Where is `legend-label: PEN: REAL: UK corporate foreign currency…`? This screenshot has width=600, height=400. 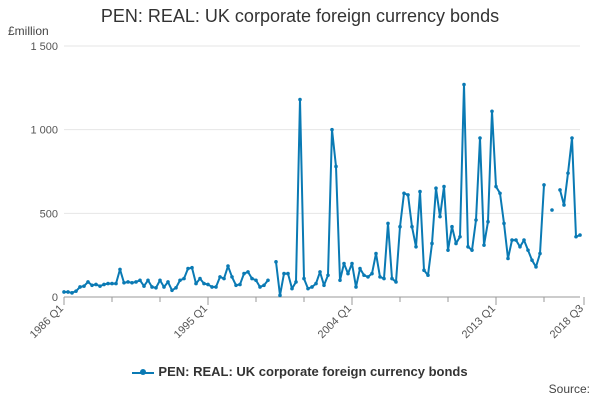
legend-label: PEN: REAL: UK corporate foreign currency… is located at coordinates (313, 371).